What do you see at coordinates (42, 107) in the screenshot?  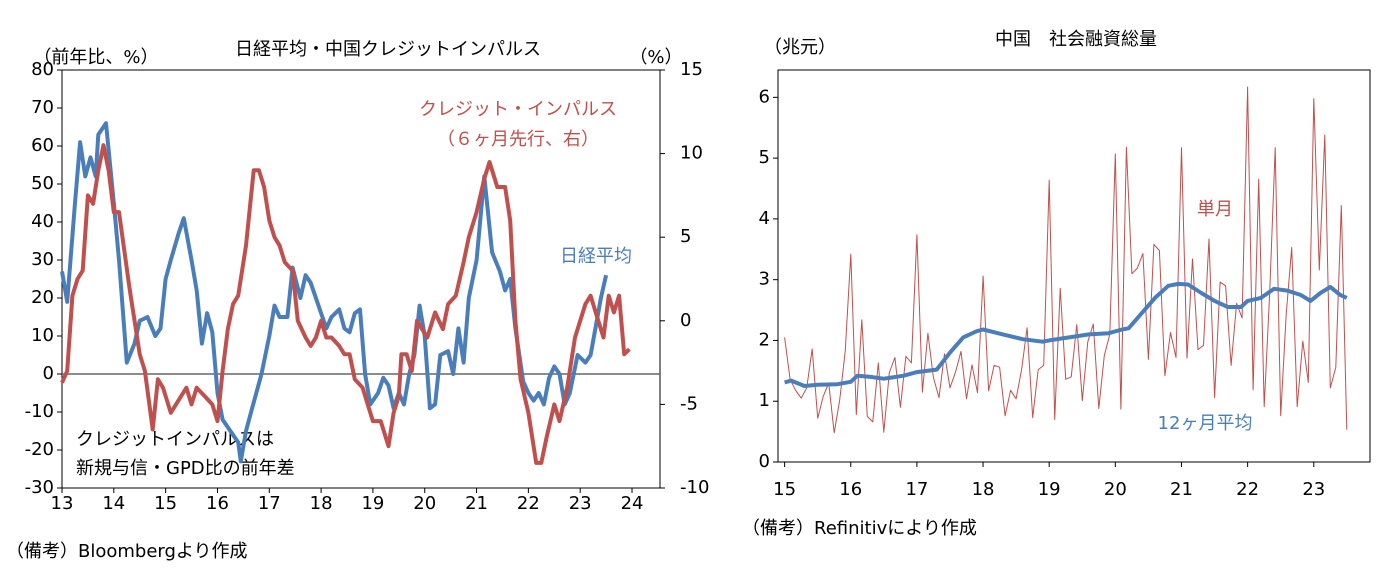 I see `y-tick-label: 70` at bounding box center [42, 107].